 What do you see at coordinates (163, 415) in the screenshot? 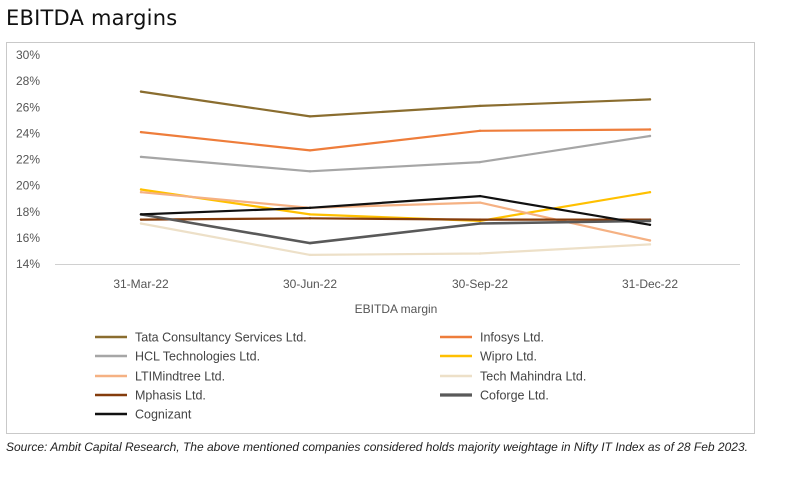
I see `legend-label: Cognizant` at bounding box center [163, 415].